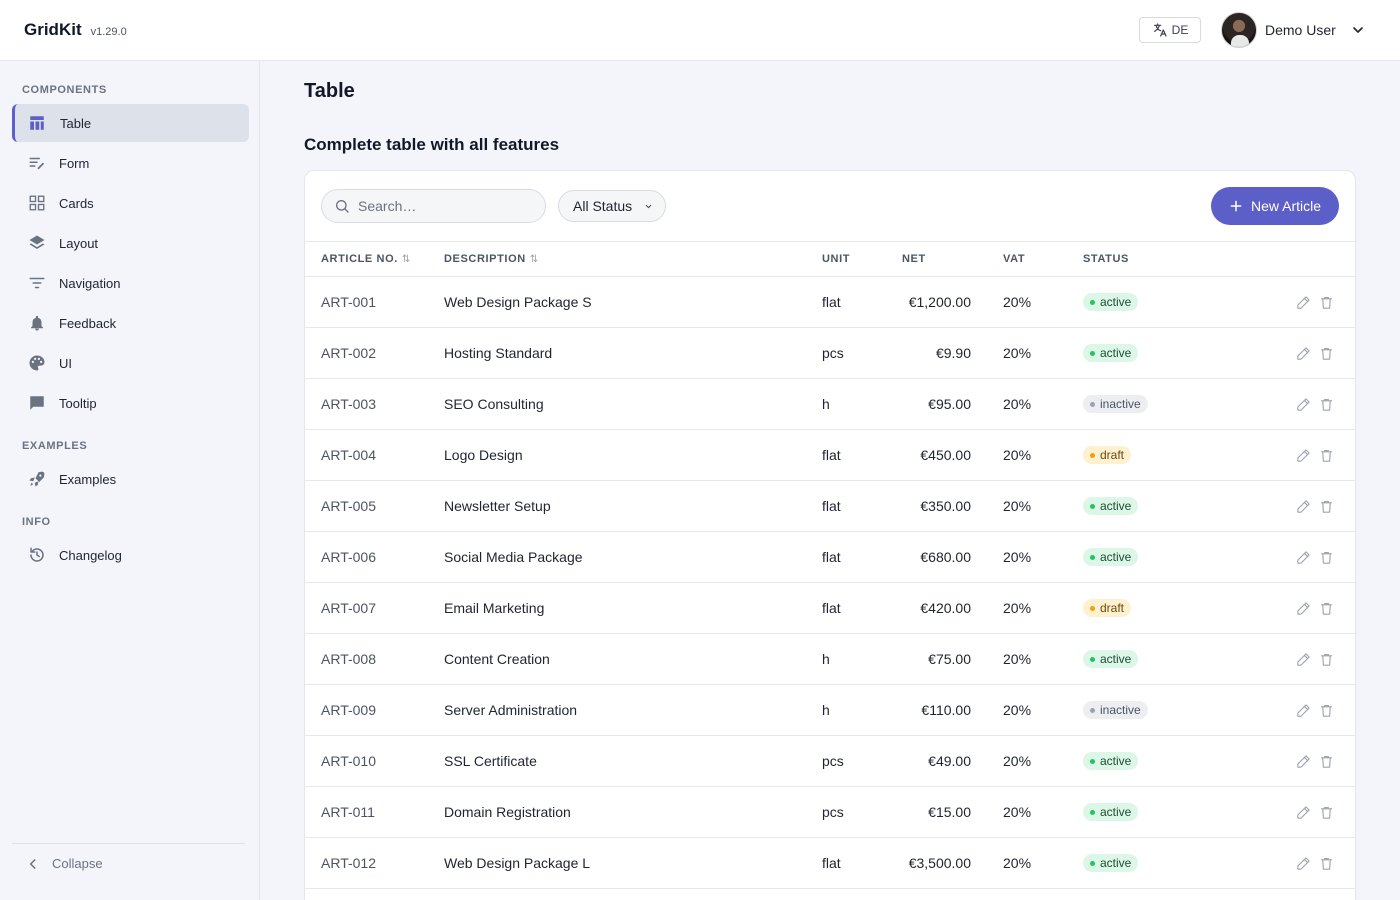  Describe the element at coordinates (633, 812) in the screenshot. I see `cell-description: Domain Registration` at that location.